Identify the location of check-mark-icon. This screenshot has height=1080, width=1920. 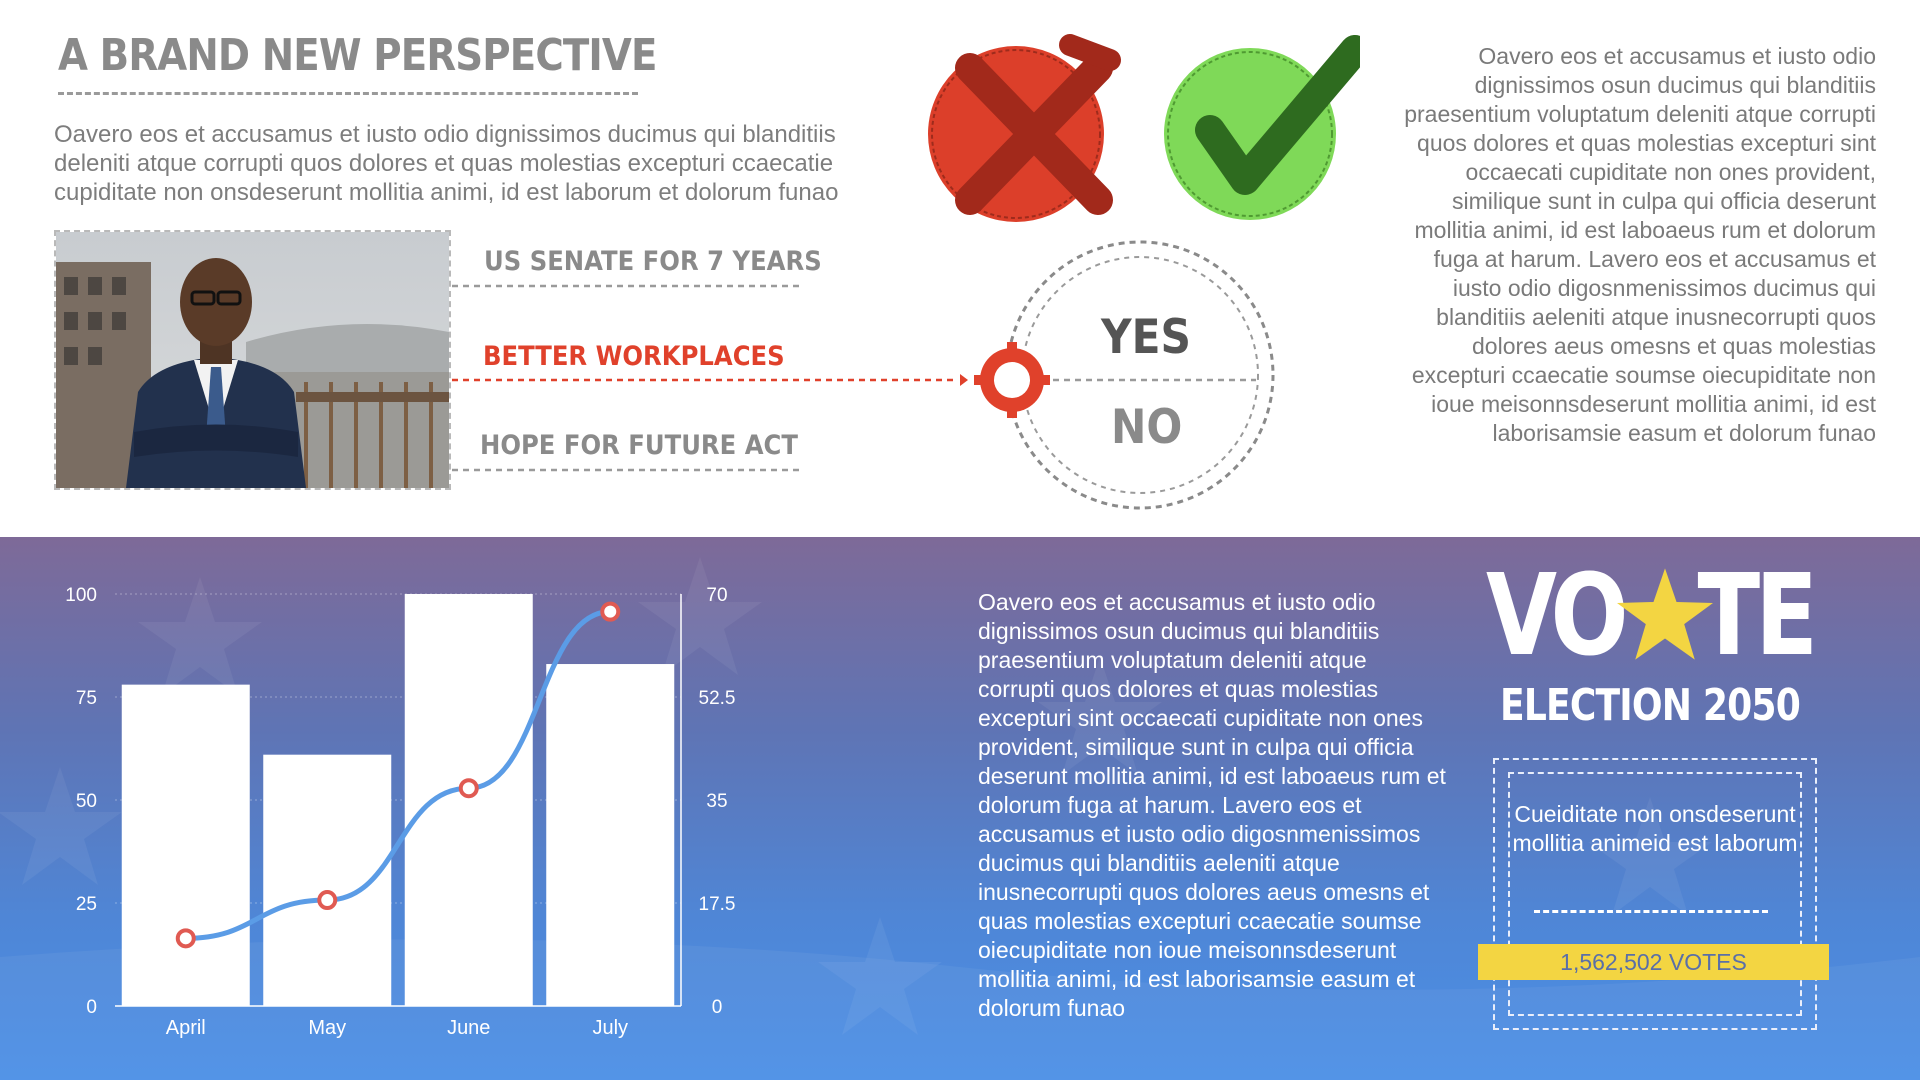
(1262, 127).